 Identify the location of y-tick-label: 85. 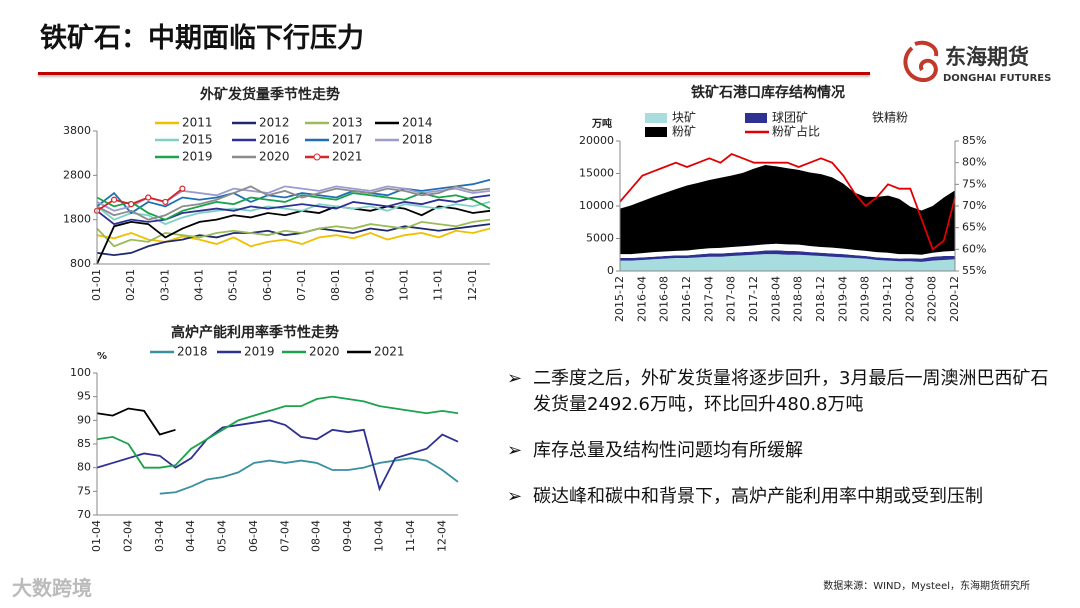
(84, 443).